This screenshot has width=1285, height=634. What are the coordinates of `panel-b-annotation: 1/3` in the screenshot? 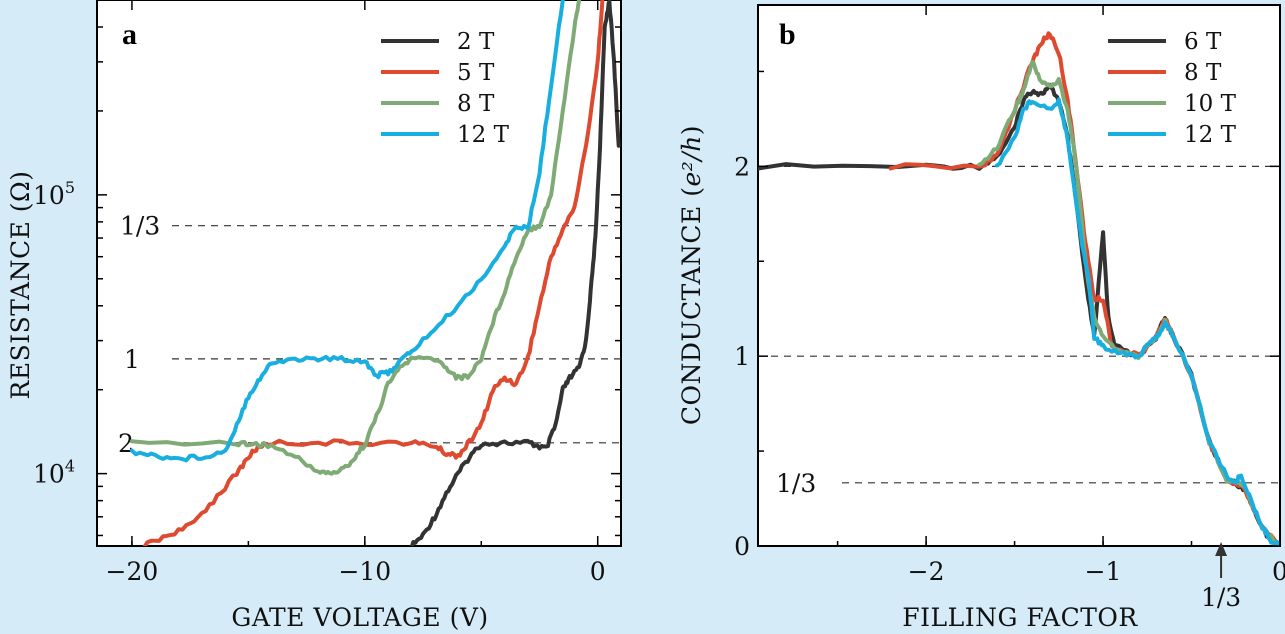 It's located at (1221, 577).